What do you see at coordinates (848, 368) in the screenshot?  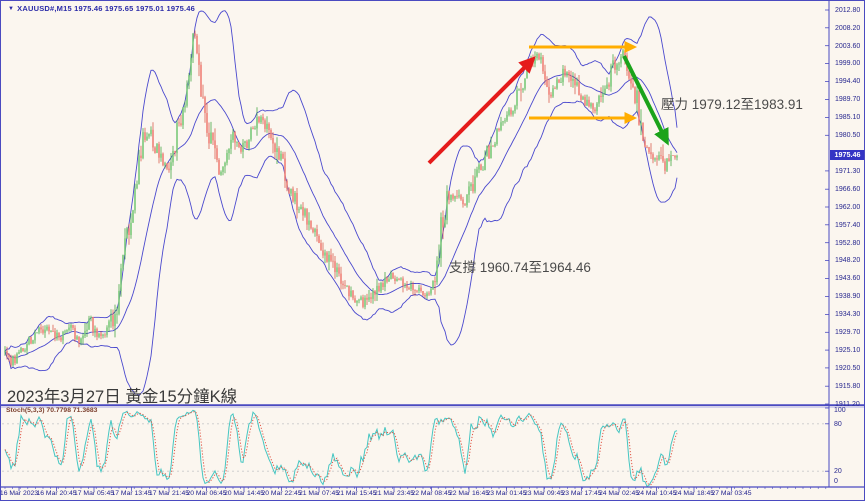 I see `price-tick-label: 1920.50` at bounding box center [848, 368].